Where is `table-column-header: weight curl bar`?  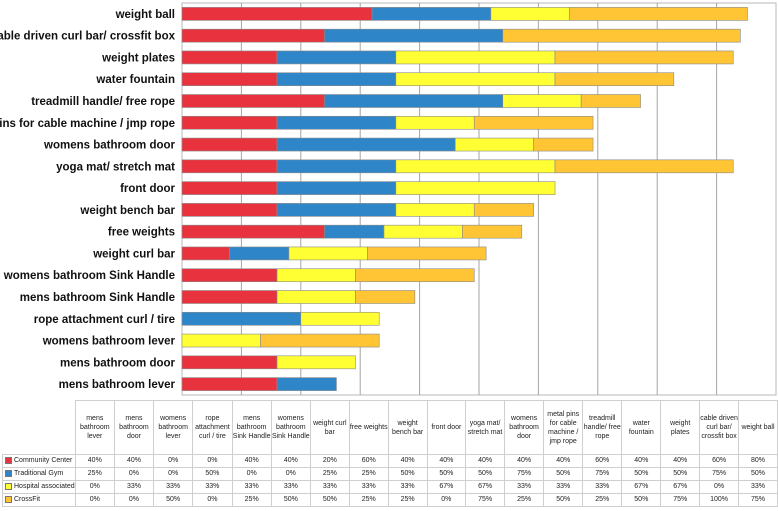 table-column-header: weight curl bar is located at coordinates (329, 427).